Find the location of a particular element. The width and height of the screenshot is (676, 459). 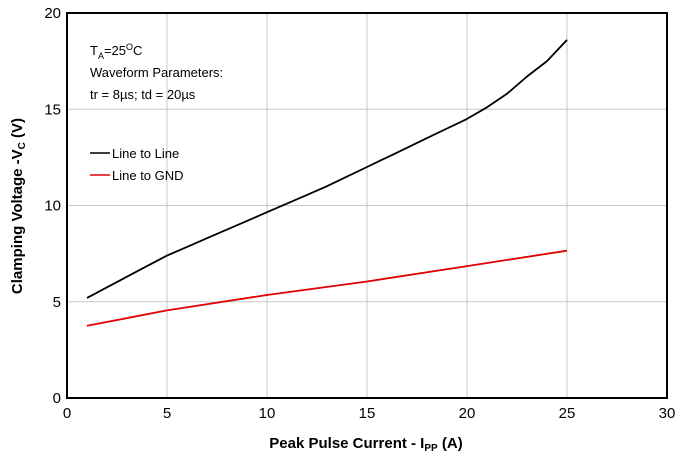

legend: Line to Line Line to GND is located at coordinates (137, 164).